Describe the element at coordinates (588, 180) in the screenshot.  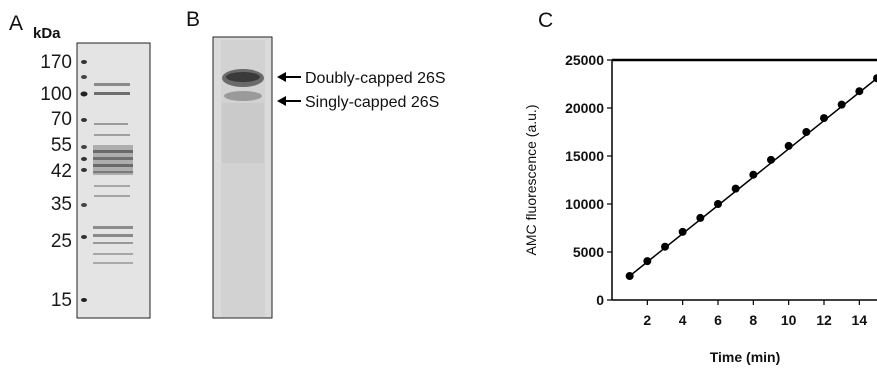
I see `y-axis-ticks: 0 5000 10000 15000 20000 25000` at that location.